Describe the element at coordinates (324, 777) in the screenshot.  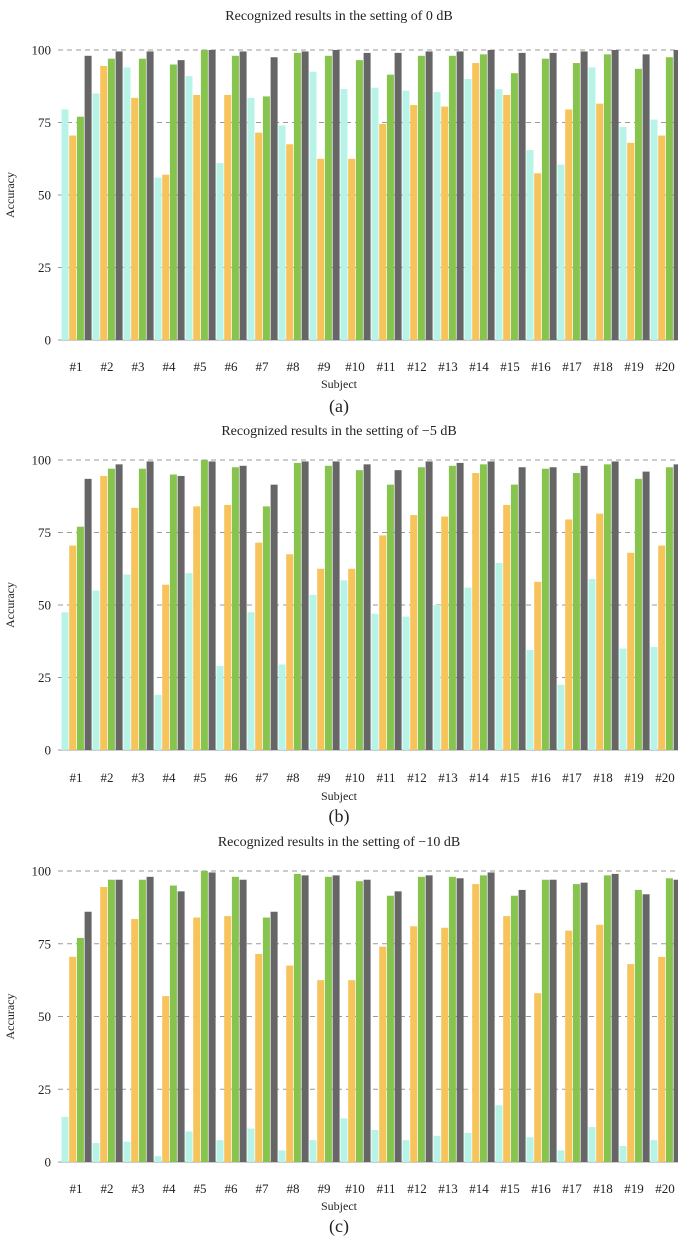
I see `x-tick-label: #9` at that location.